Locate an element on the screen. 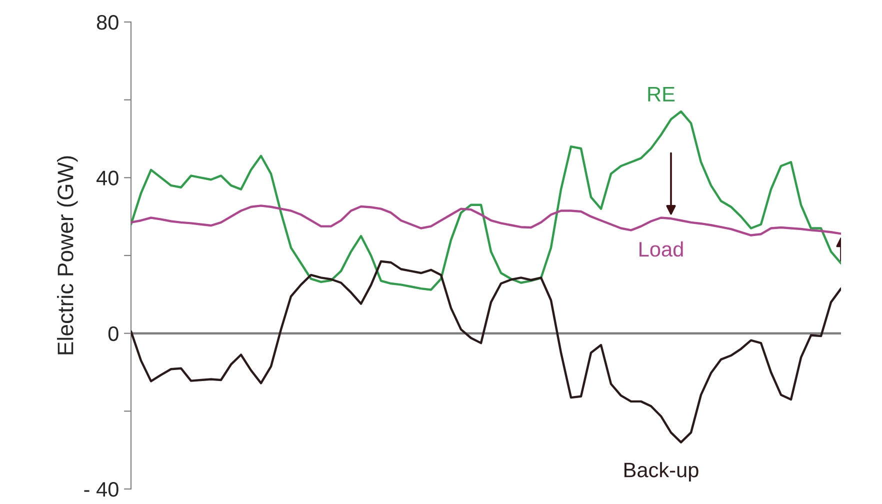 The height and width of the screenshot is (504, 882). y-tick-label: - 40 is located at coordinates (101, 489).